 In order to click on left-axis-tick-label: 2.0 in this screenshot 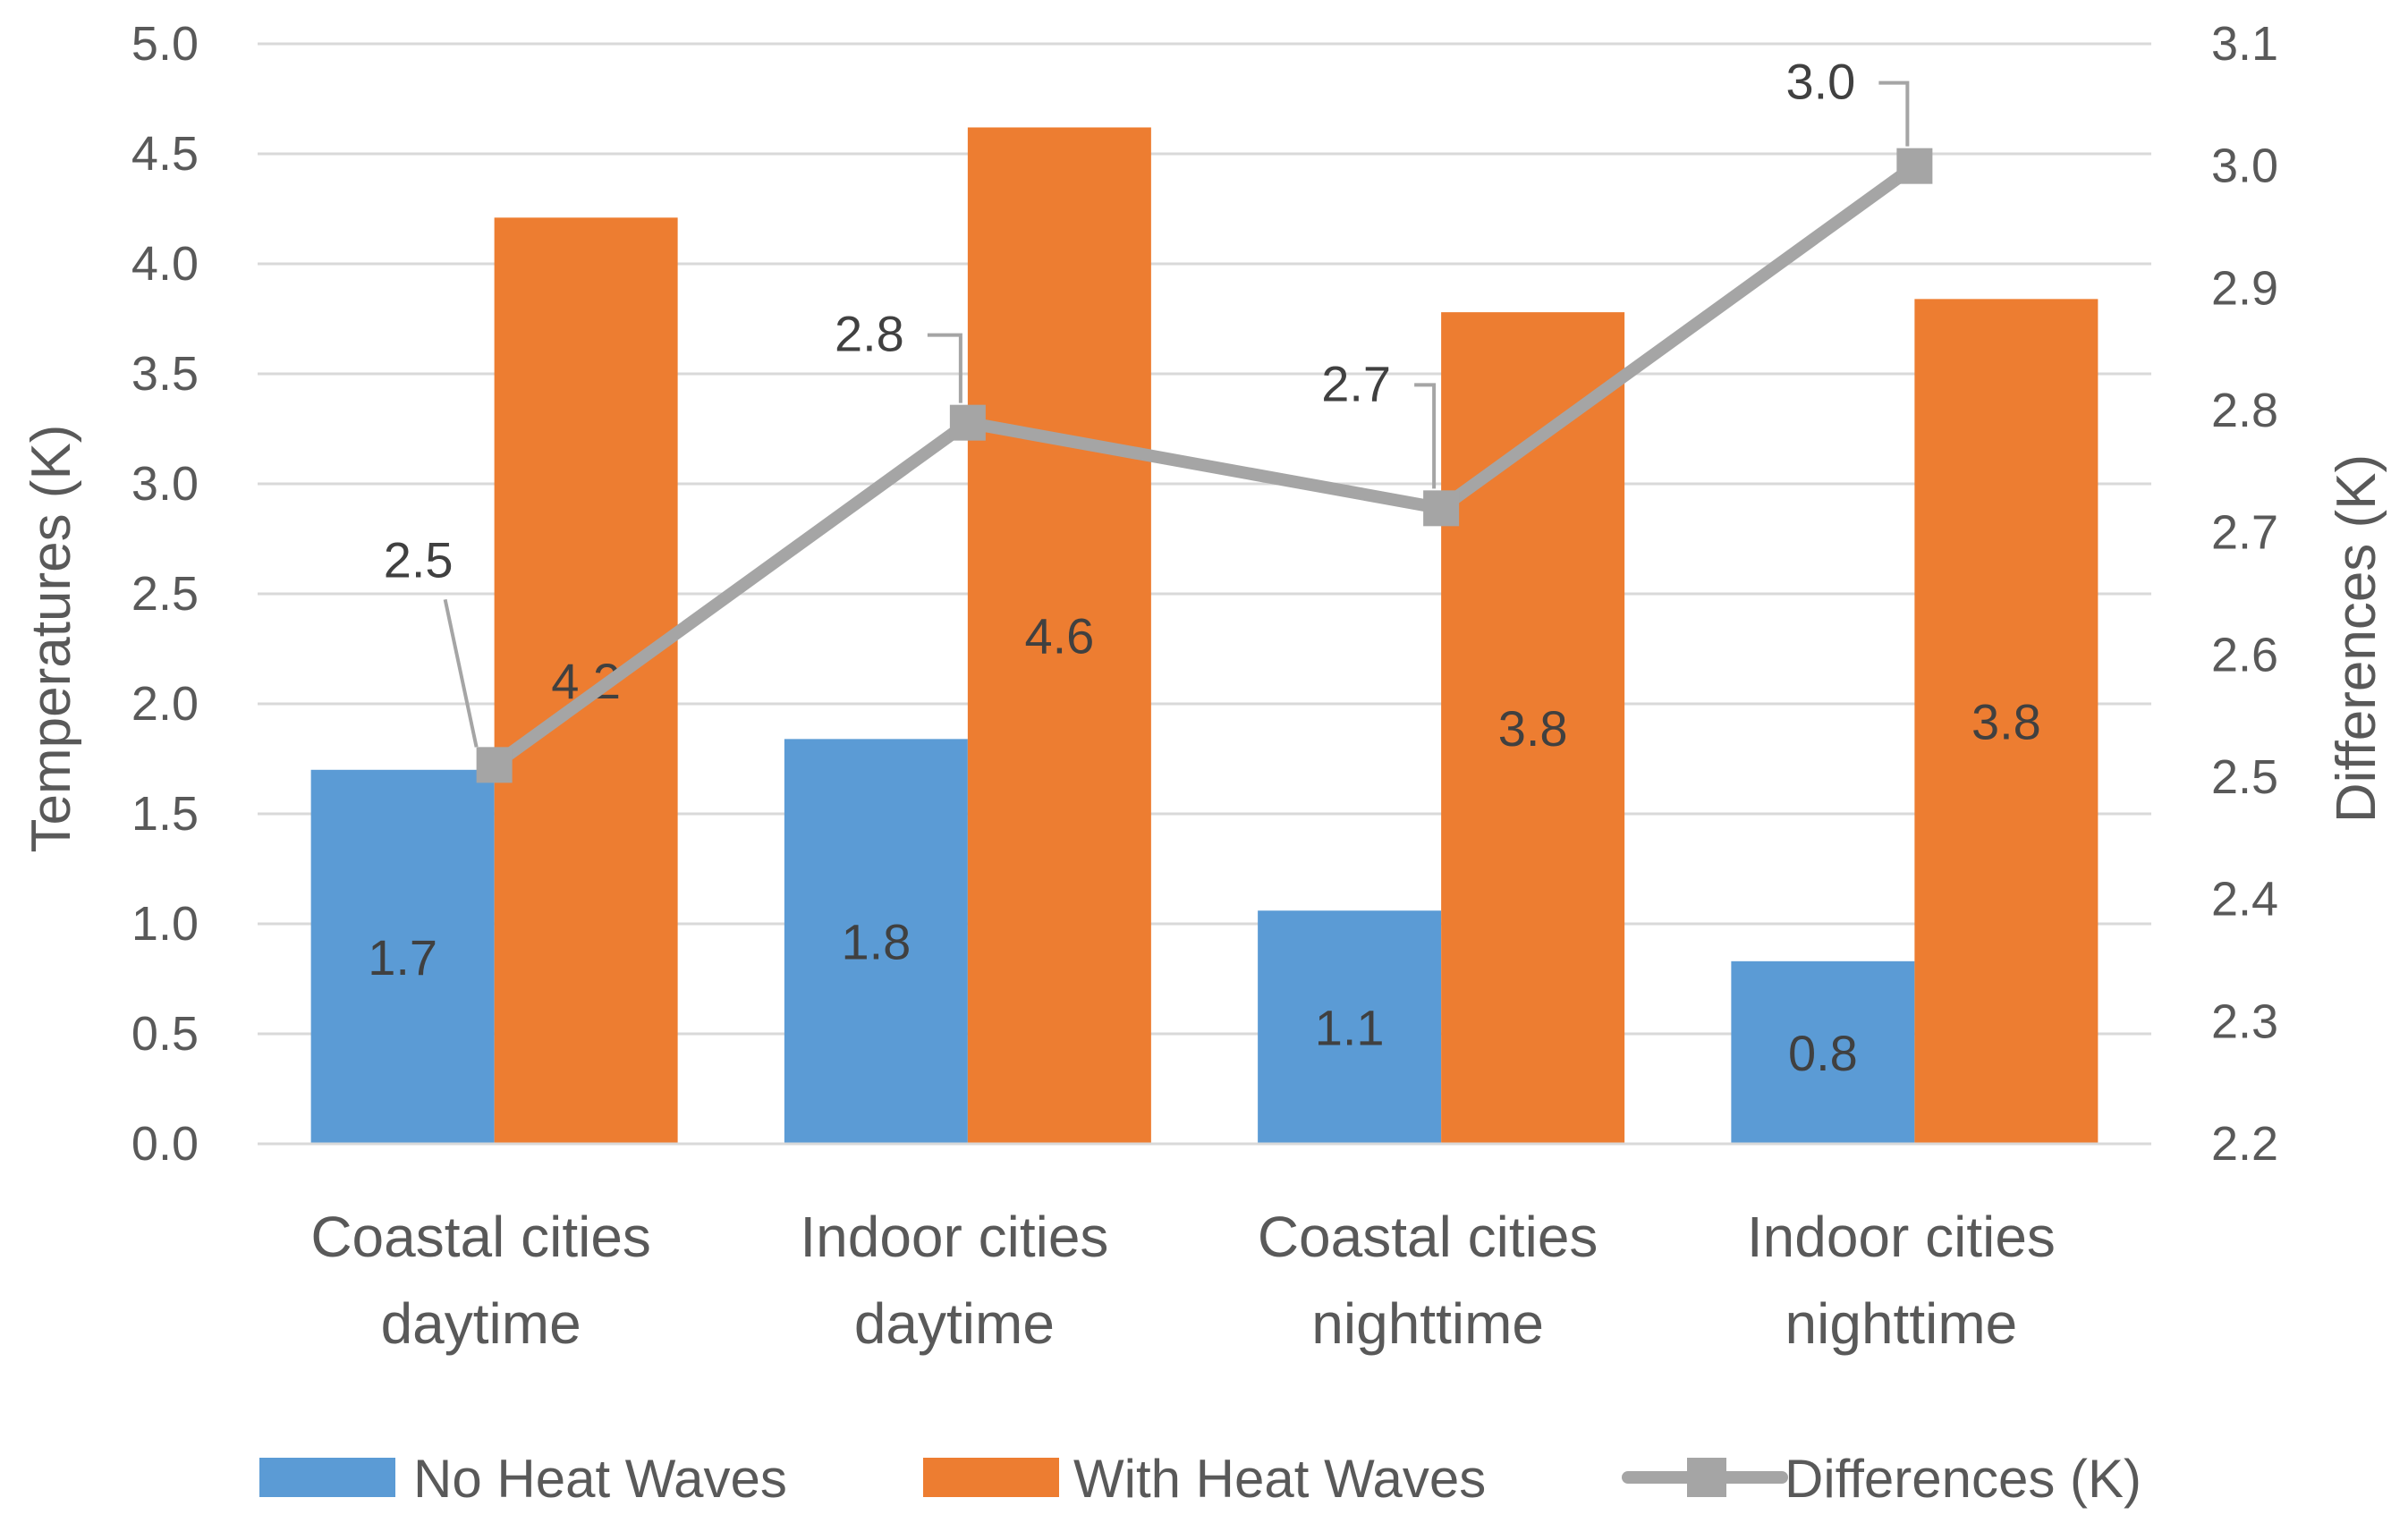, I will do `click(165, 704)`.